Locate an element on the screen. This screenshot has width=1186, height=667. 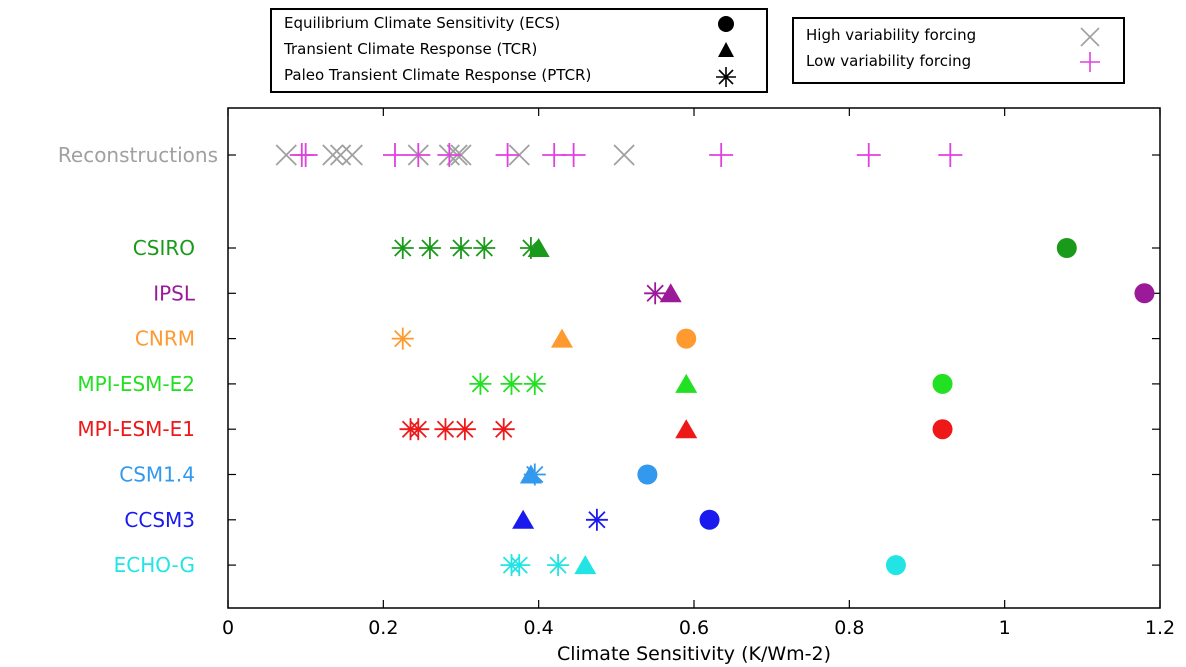
legend-circle-icon is located at coordinates (726, 24).